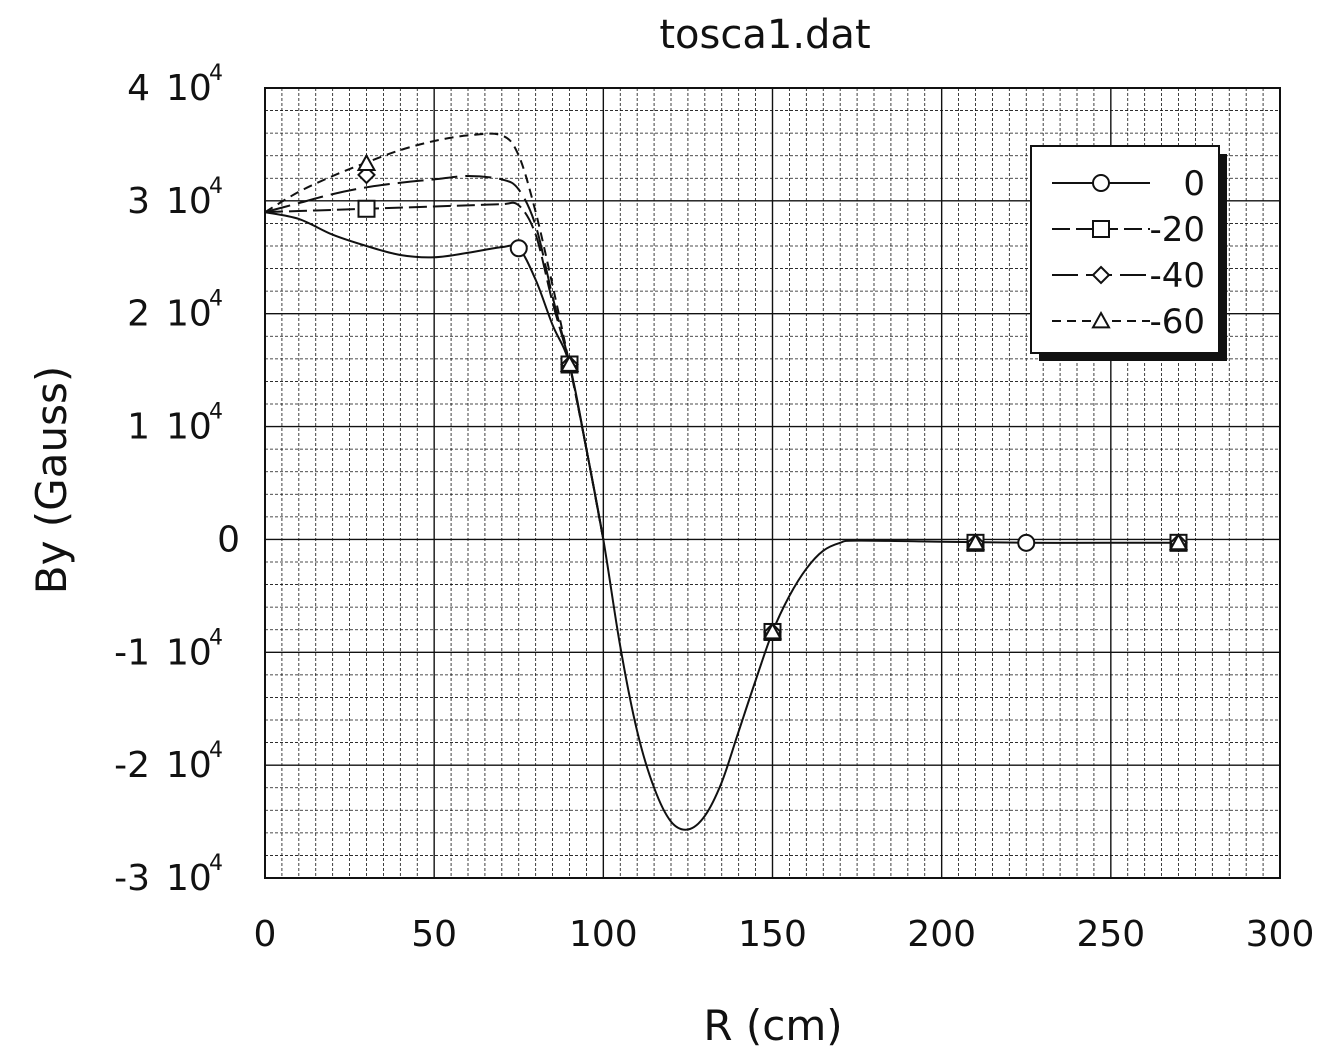 The width and height of the screenshot is (1323, 1058). What do you see at coordinates (1194, 184) in the screenshot?
I see `legend-label-0: 0` at bounding box center [1194, 184].